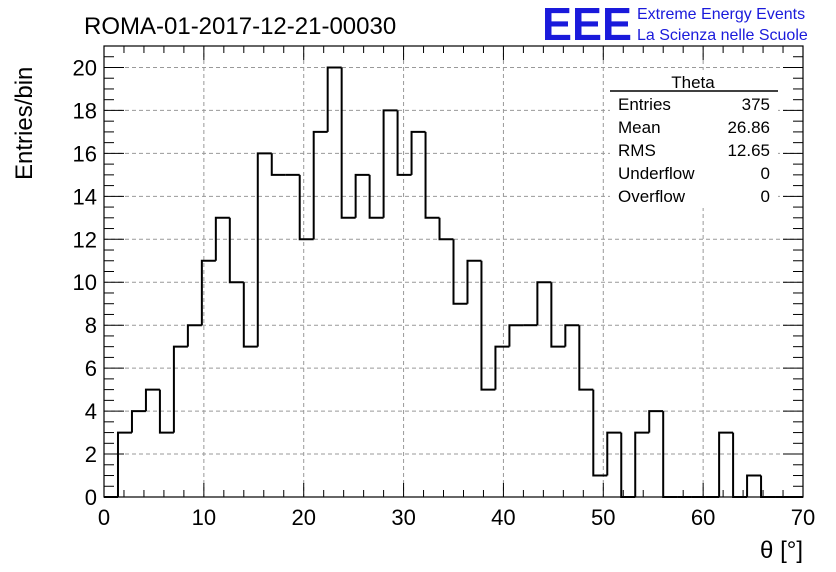  Describe the element at coordinates (85, 110) in the screenshot. I see `y-tick-label: 18` at that location.